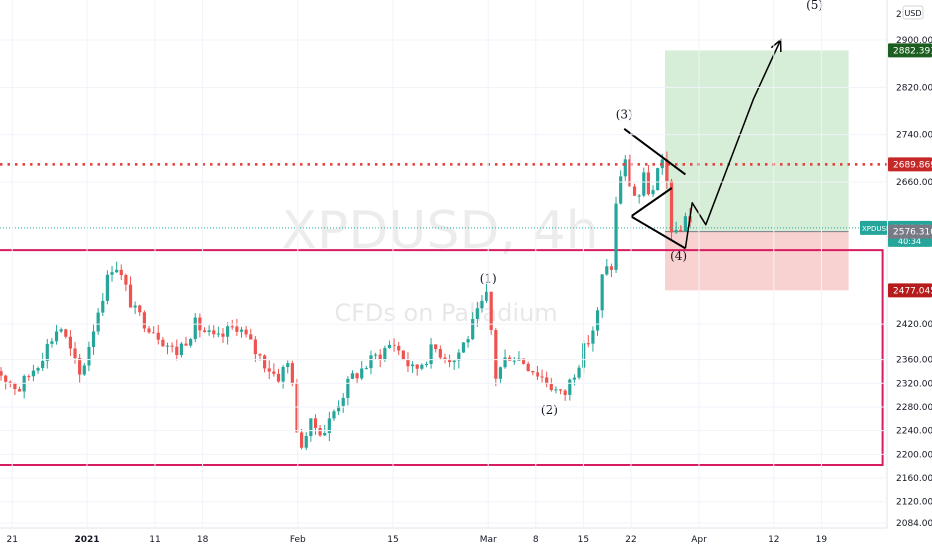 The image size is (932, 550). Describe the element at coordinates (914, 432) in the screenshot. I see `price-tick-label: 2240.000` at that location.